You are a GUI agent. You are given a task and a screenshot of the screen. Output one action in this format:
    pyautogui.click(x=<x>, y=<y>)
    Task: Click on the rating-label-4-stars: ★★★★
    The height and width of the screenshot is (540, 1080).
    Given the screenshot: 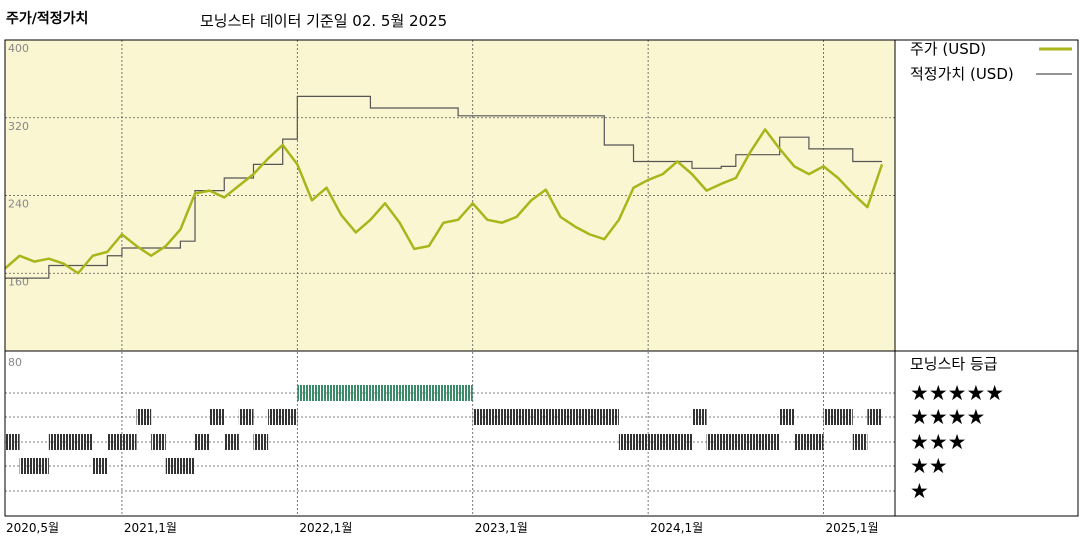 What is the action you would take?
    pyautogui.click(x=947, y=417)
    